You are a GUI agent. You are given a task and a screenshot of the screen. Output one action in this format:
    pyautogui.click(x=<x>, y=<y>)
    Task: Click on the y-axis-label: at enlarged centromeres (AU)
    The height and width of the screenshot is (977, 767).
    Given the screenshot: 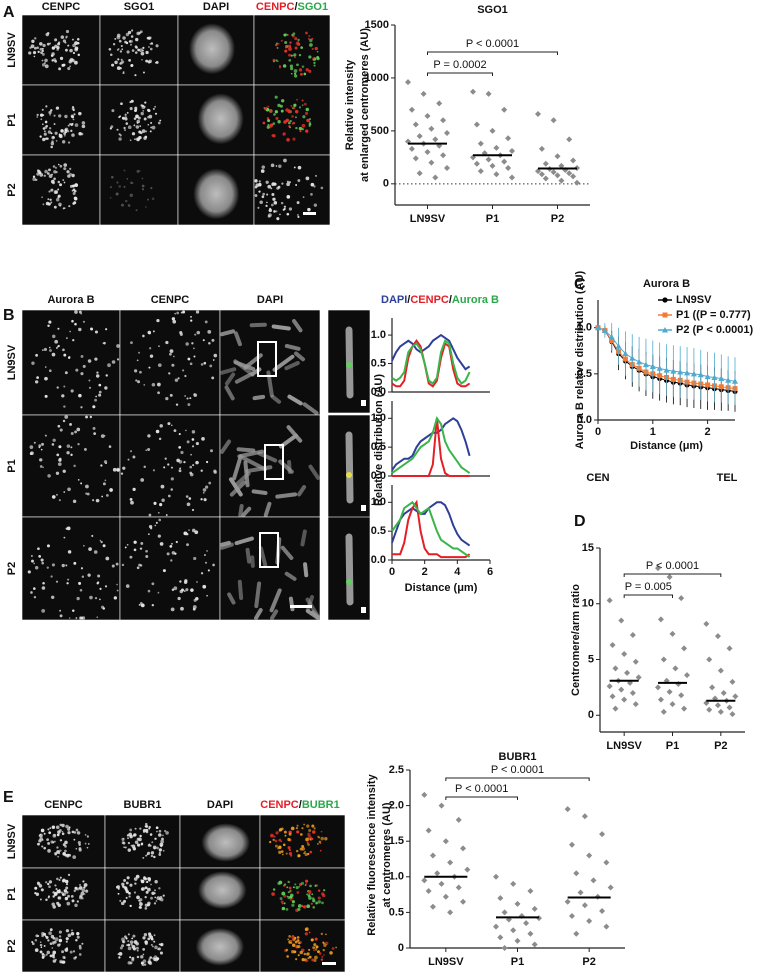 What is the action you would take?
    pyautogui.click(x=365, y=105)
    